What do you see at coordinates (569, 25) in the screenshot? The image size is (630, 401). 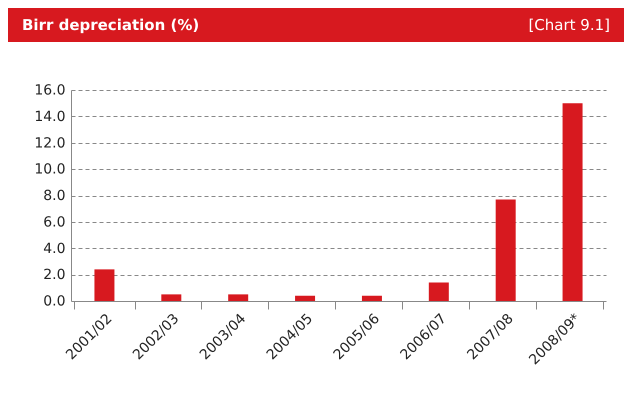 I see `text: [Chart 9.1]` at bounding box center [569, 25].